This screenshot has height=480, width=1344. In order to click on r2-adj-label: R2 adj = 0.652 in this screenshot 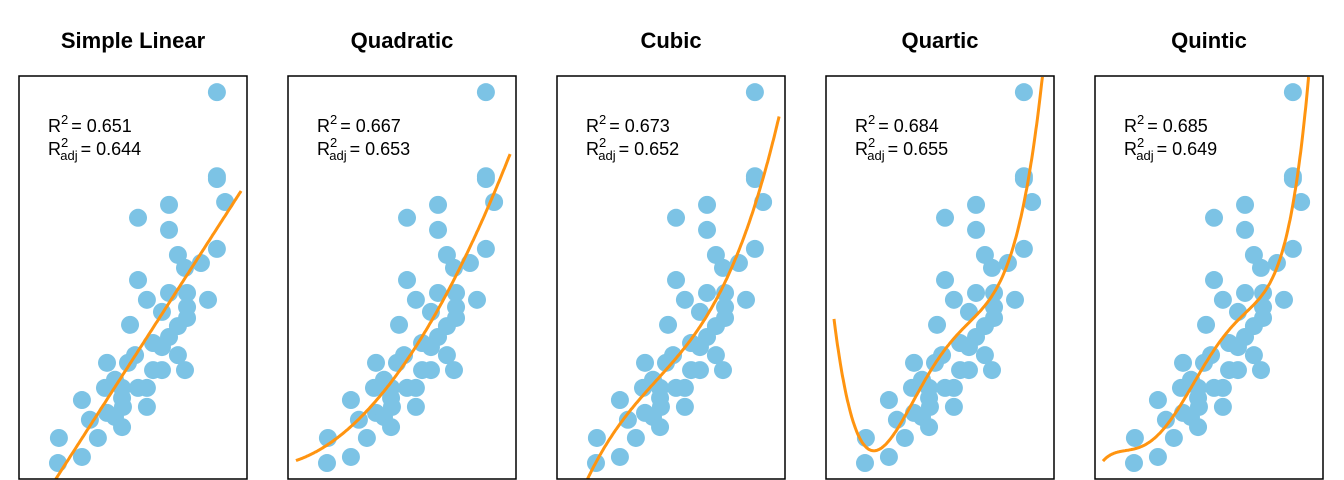, I will do `click(632, 149)`.